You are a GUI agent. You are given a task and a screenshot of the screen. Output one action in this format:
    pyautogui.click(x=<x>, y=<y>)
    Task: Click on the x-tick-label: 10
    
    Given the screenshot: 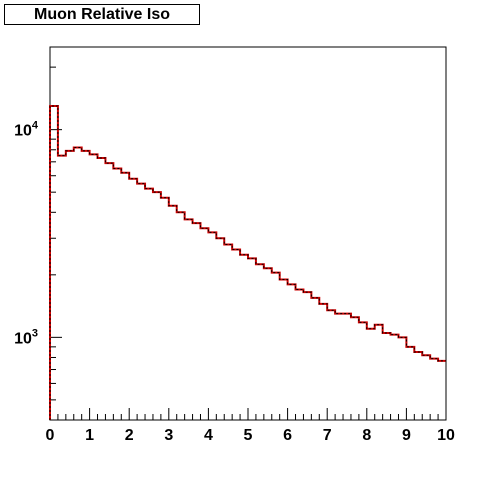 What is the action you would take?
    pyautogui.click(x=446, y=435)
    